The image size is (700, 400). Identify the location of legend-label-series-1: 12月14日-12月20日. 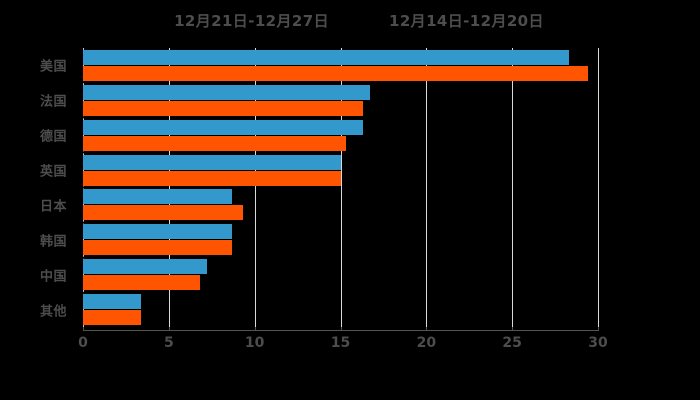
(466, 20).